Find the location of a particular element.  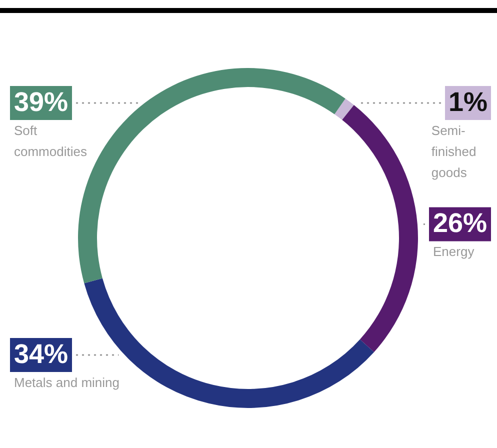

data-label: 39% is located at coordinates (41, 102).